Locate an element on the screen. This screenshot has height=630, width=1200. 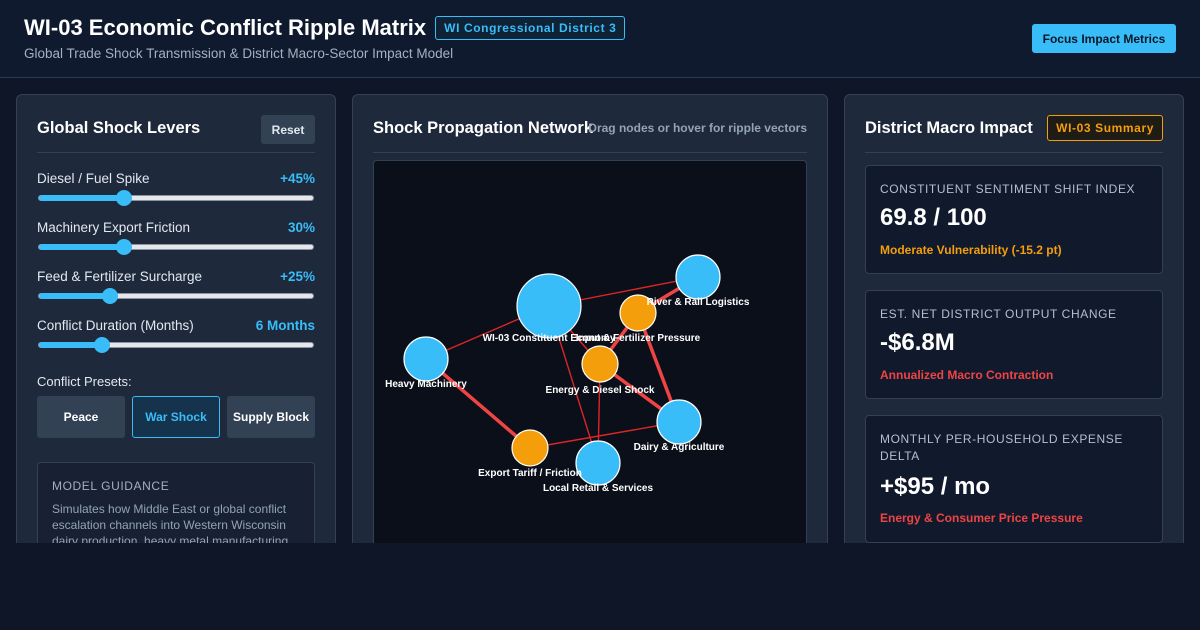
summary-badge: WI-03 Summary is located at coordinates (1105, 128).